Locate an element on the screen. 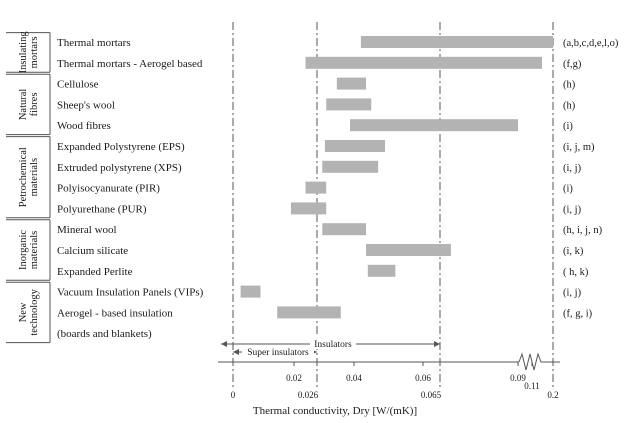 This screenshot has height=423, width=634. x-tick-label: 0.2 is located at coordinates (552, 395).